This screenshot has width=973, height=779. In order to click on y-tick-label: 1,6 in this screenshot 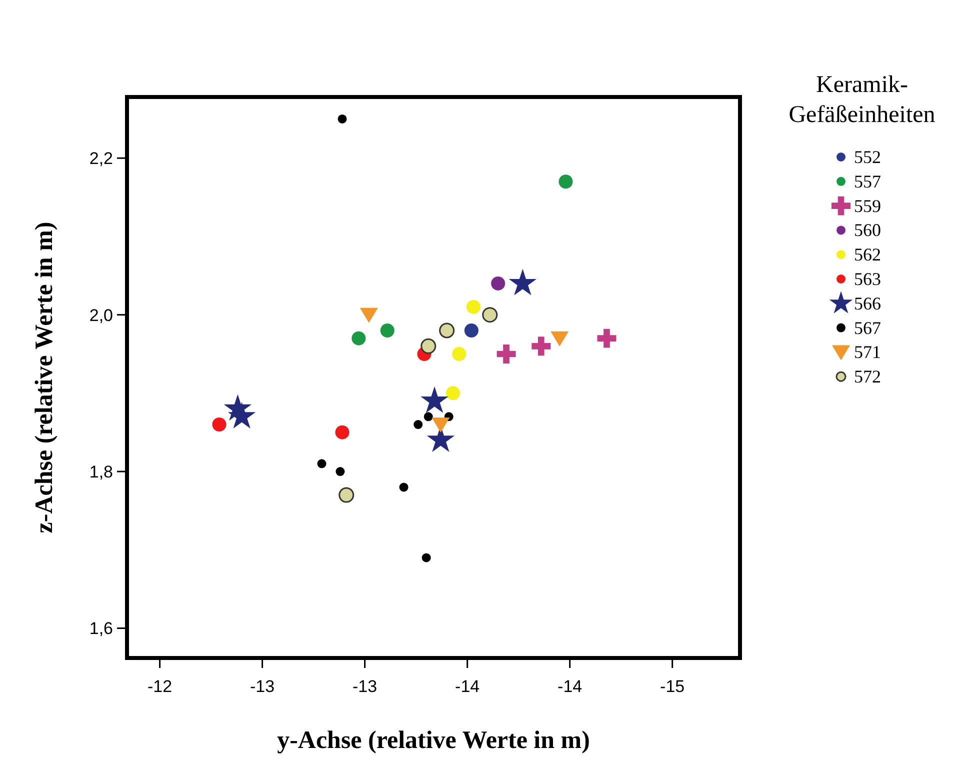, I will do `click(101, 628)`.